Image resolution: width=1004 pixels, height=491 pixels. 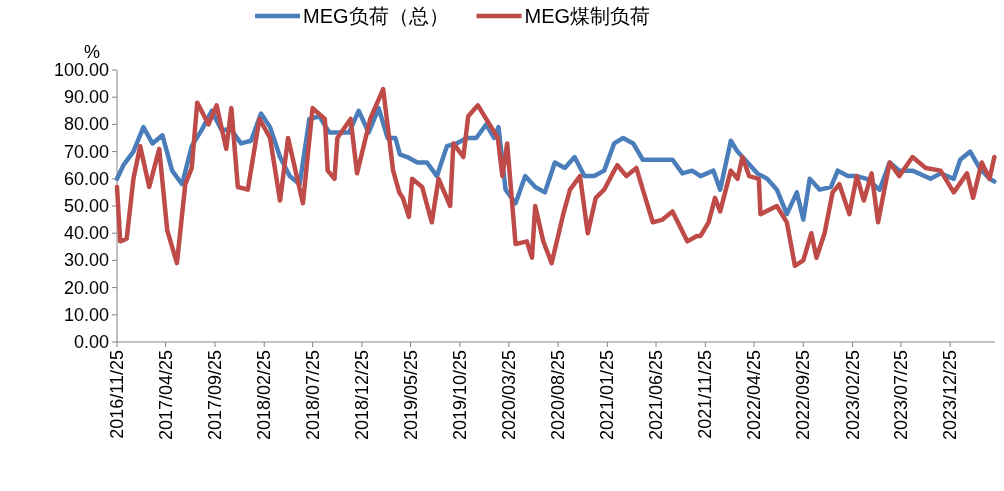 I want to click on y-tick-label: 70.00, so click(x=86, y=151).